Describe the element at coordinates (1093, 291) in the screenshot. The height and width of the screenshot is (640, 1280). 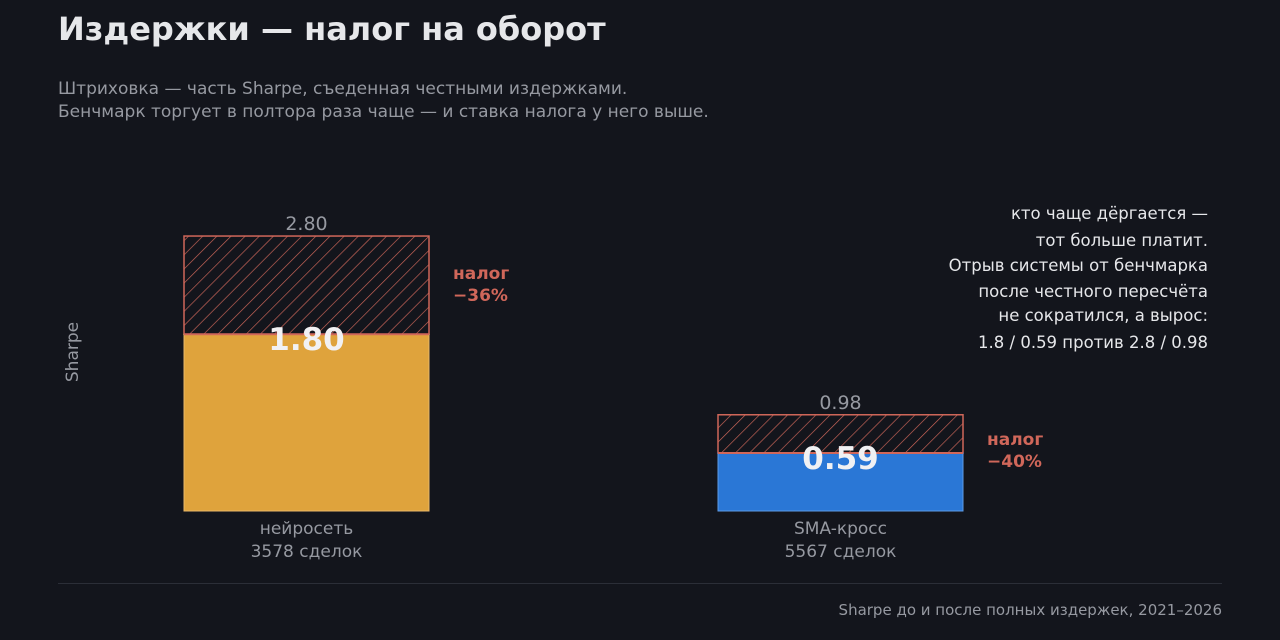
I see `annotation-line-4: после честного пересчёта` at that location.